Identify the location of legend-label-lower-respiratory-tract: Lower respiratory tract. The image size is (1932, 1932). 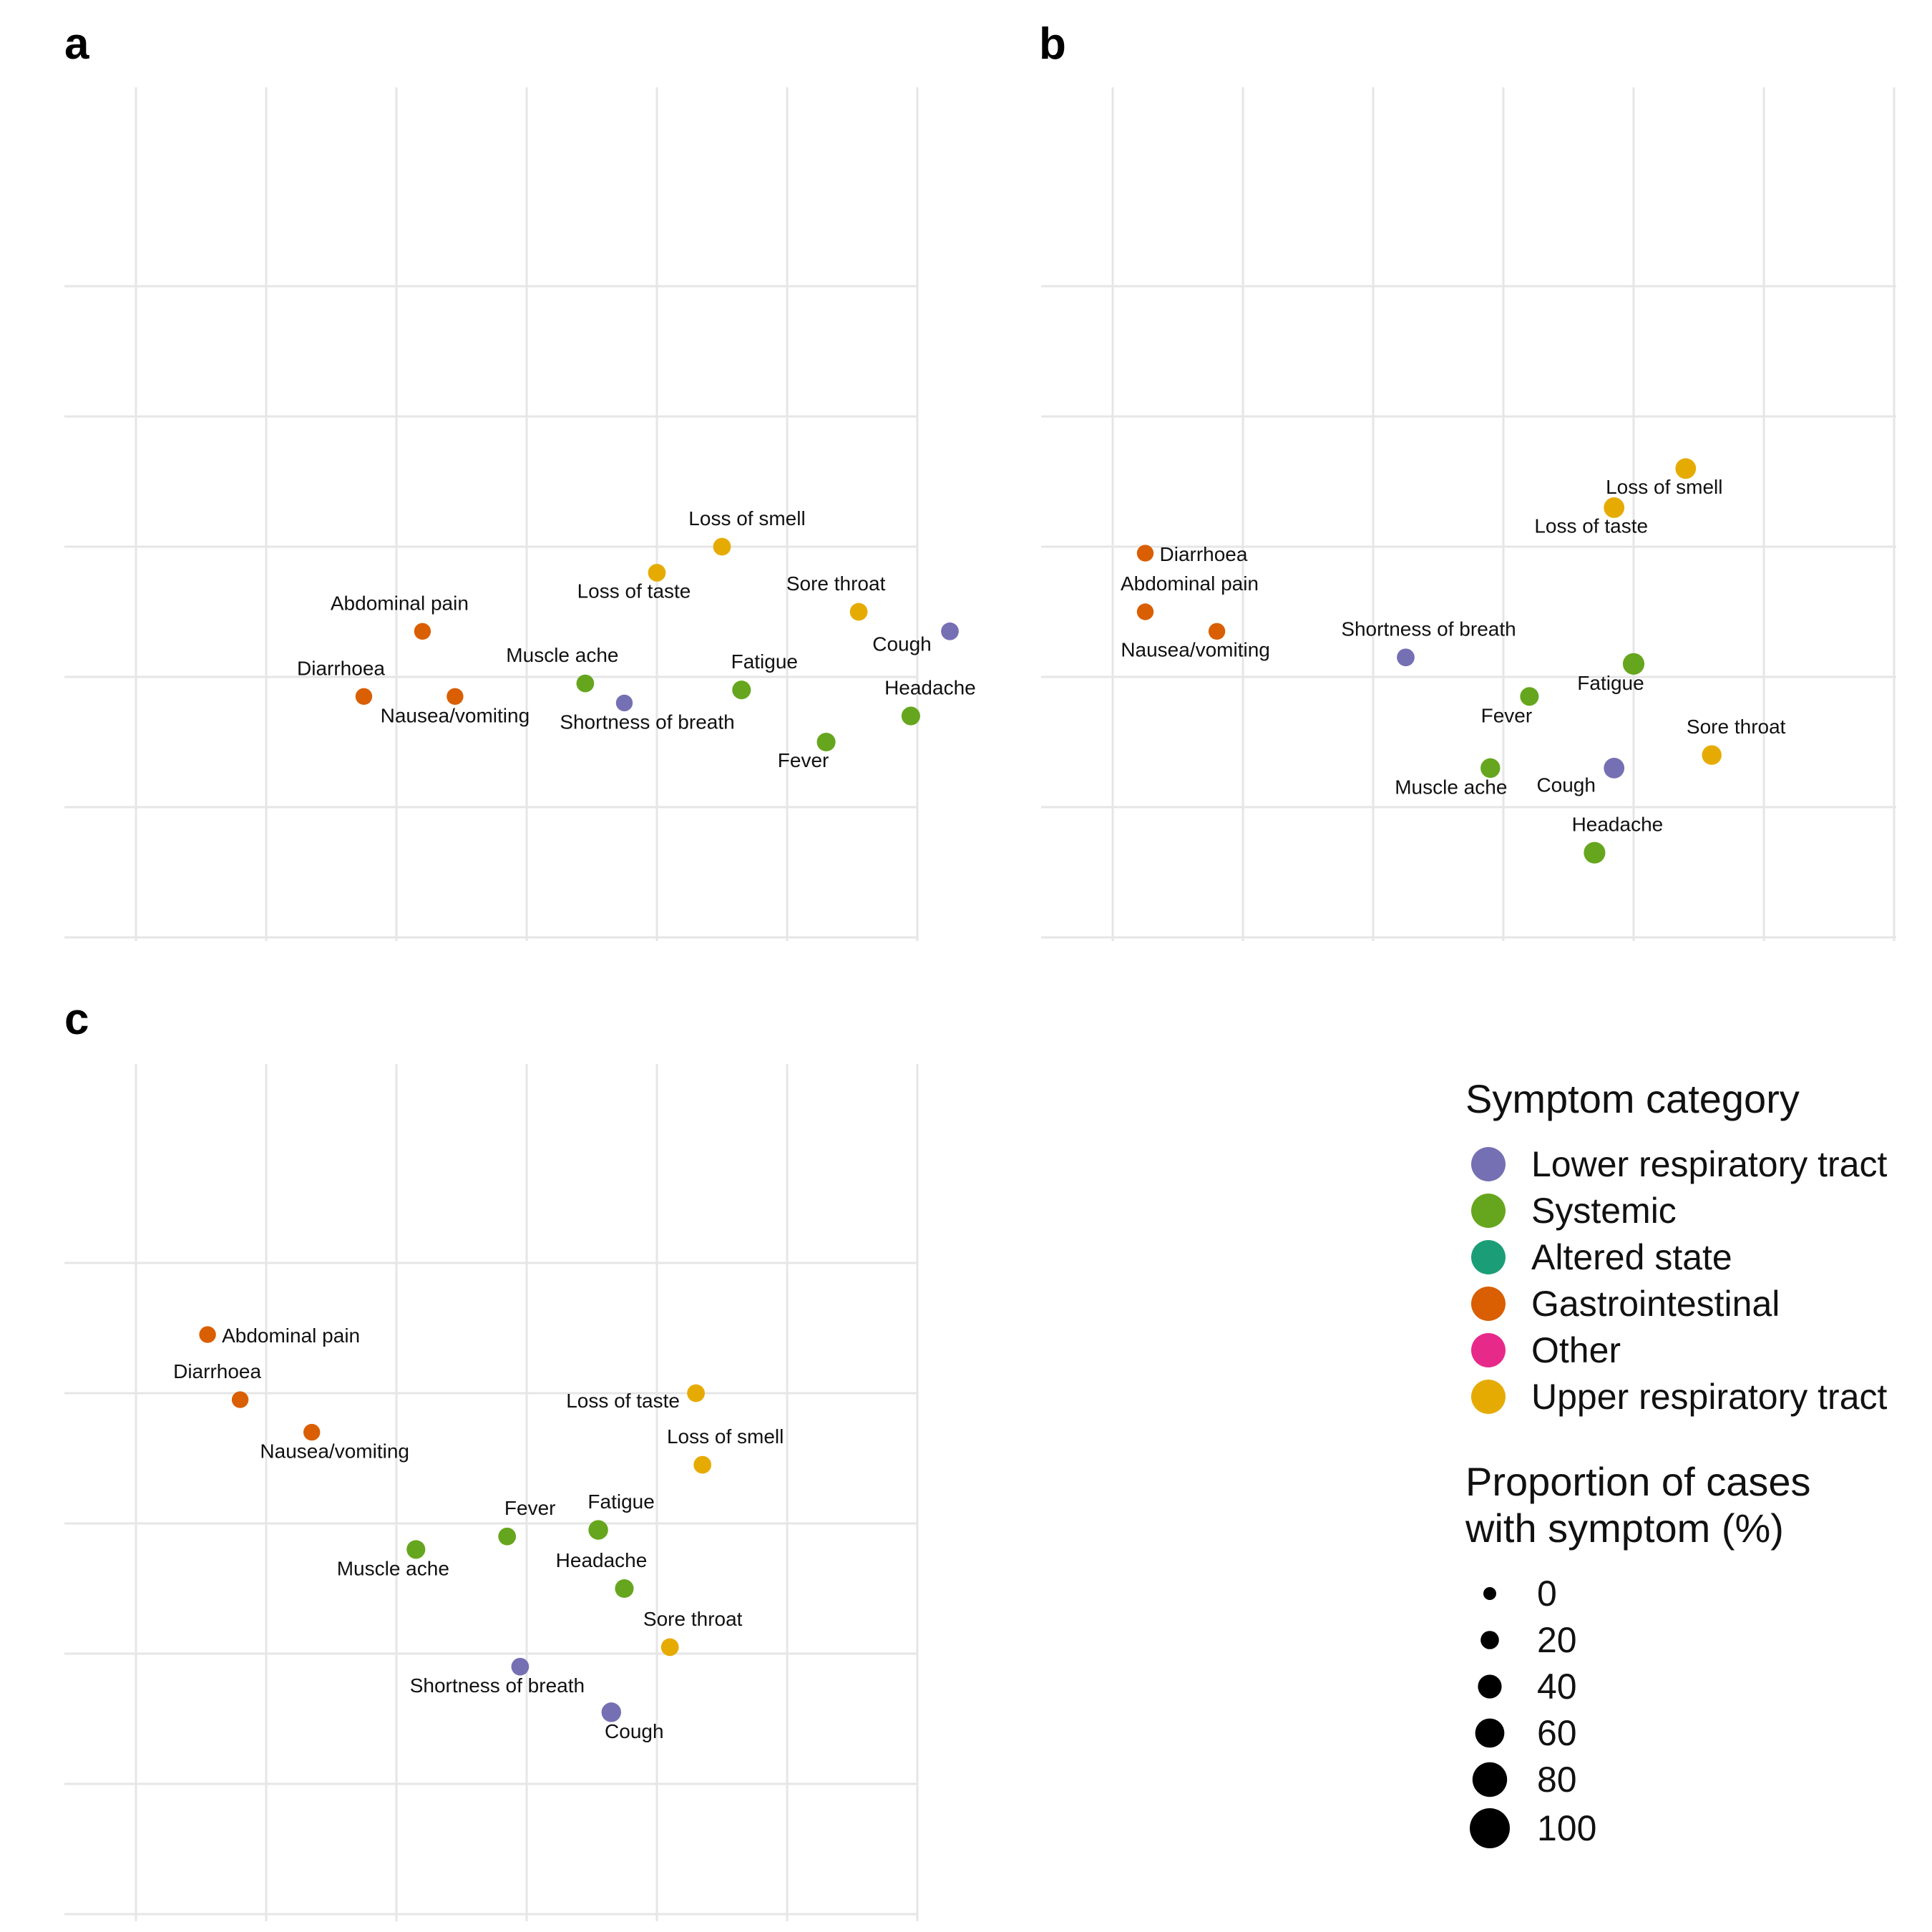
(1709, 1164).